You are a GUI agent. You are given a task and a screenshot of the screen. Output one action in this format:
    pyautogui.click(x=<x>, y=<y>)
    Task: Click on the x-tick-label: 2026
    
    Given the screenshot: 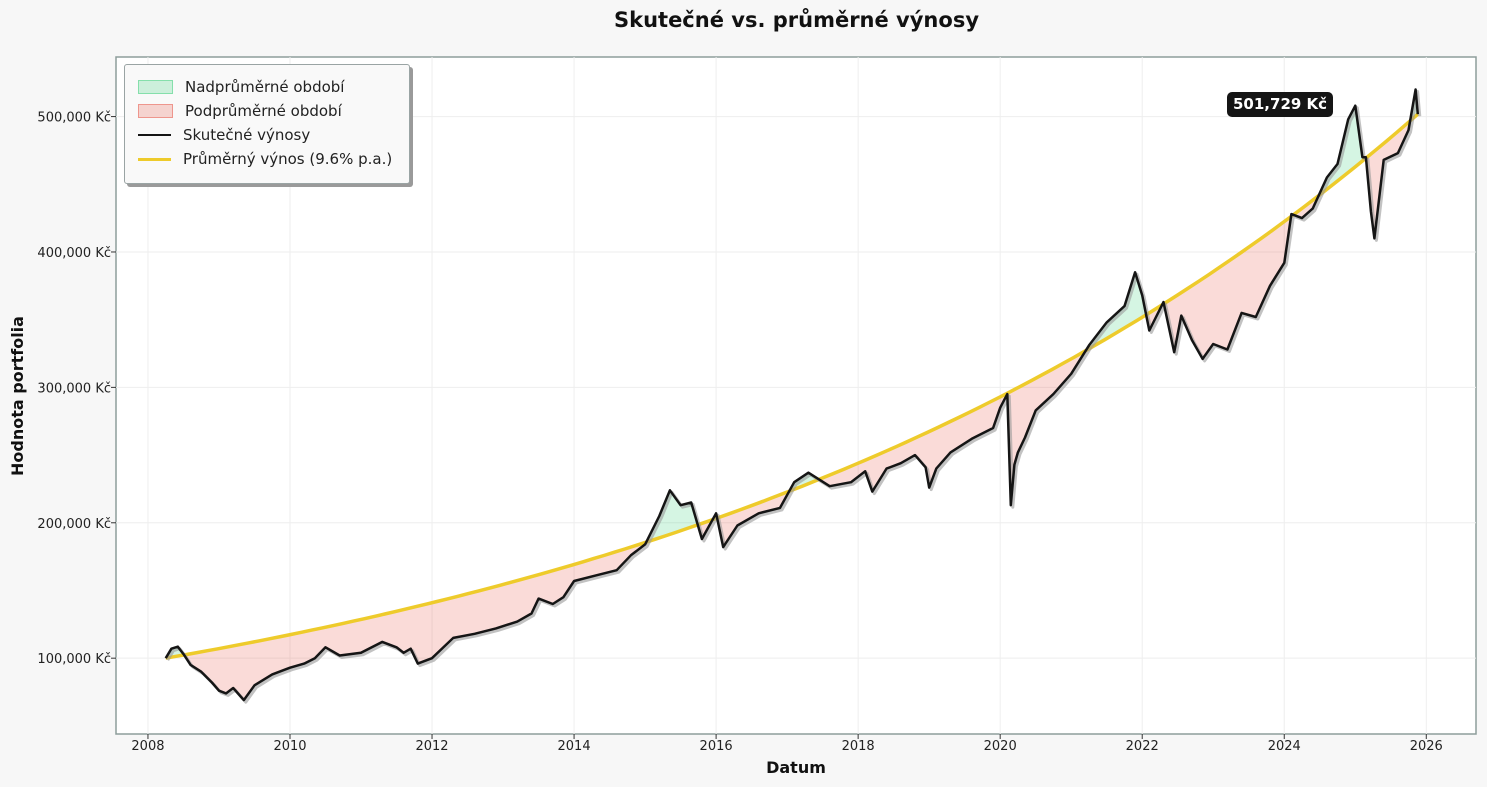 What is the action you would take?
    pyautogui.click(x=1426, y=746)
    